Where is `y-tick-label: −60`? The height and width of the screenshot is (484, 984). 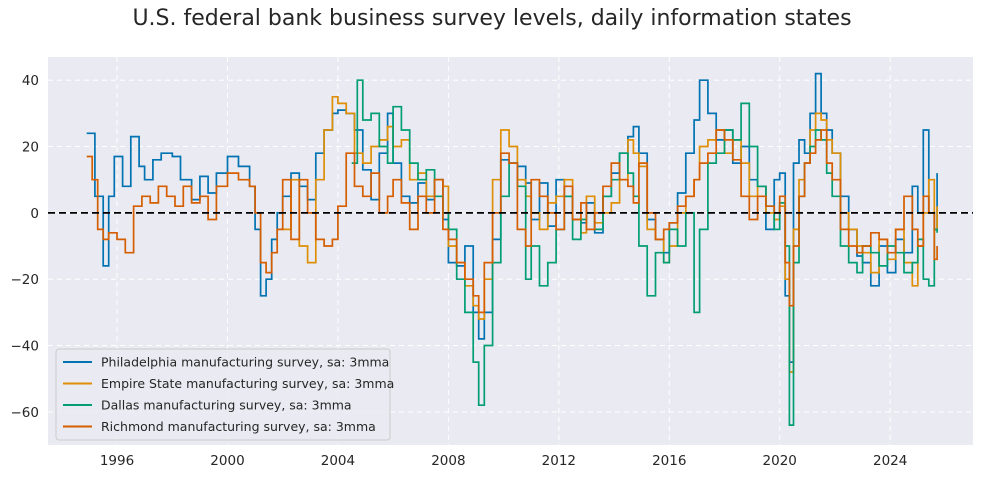 y-tick-label: −60 is located at coordinates (25, 413).